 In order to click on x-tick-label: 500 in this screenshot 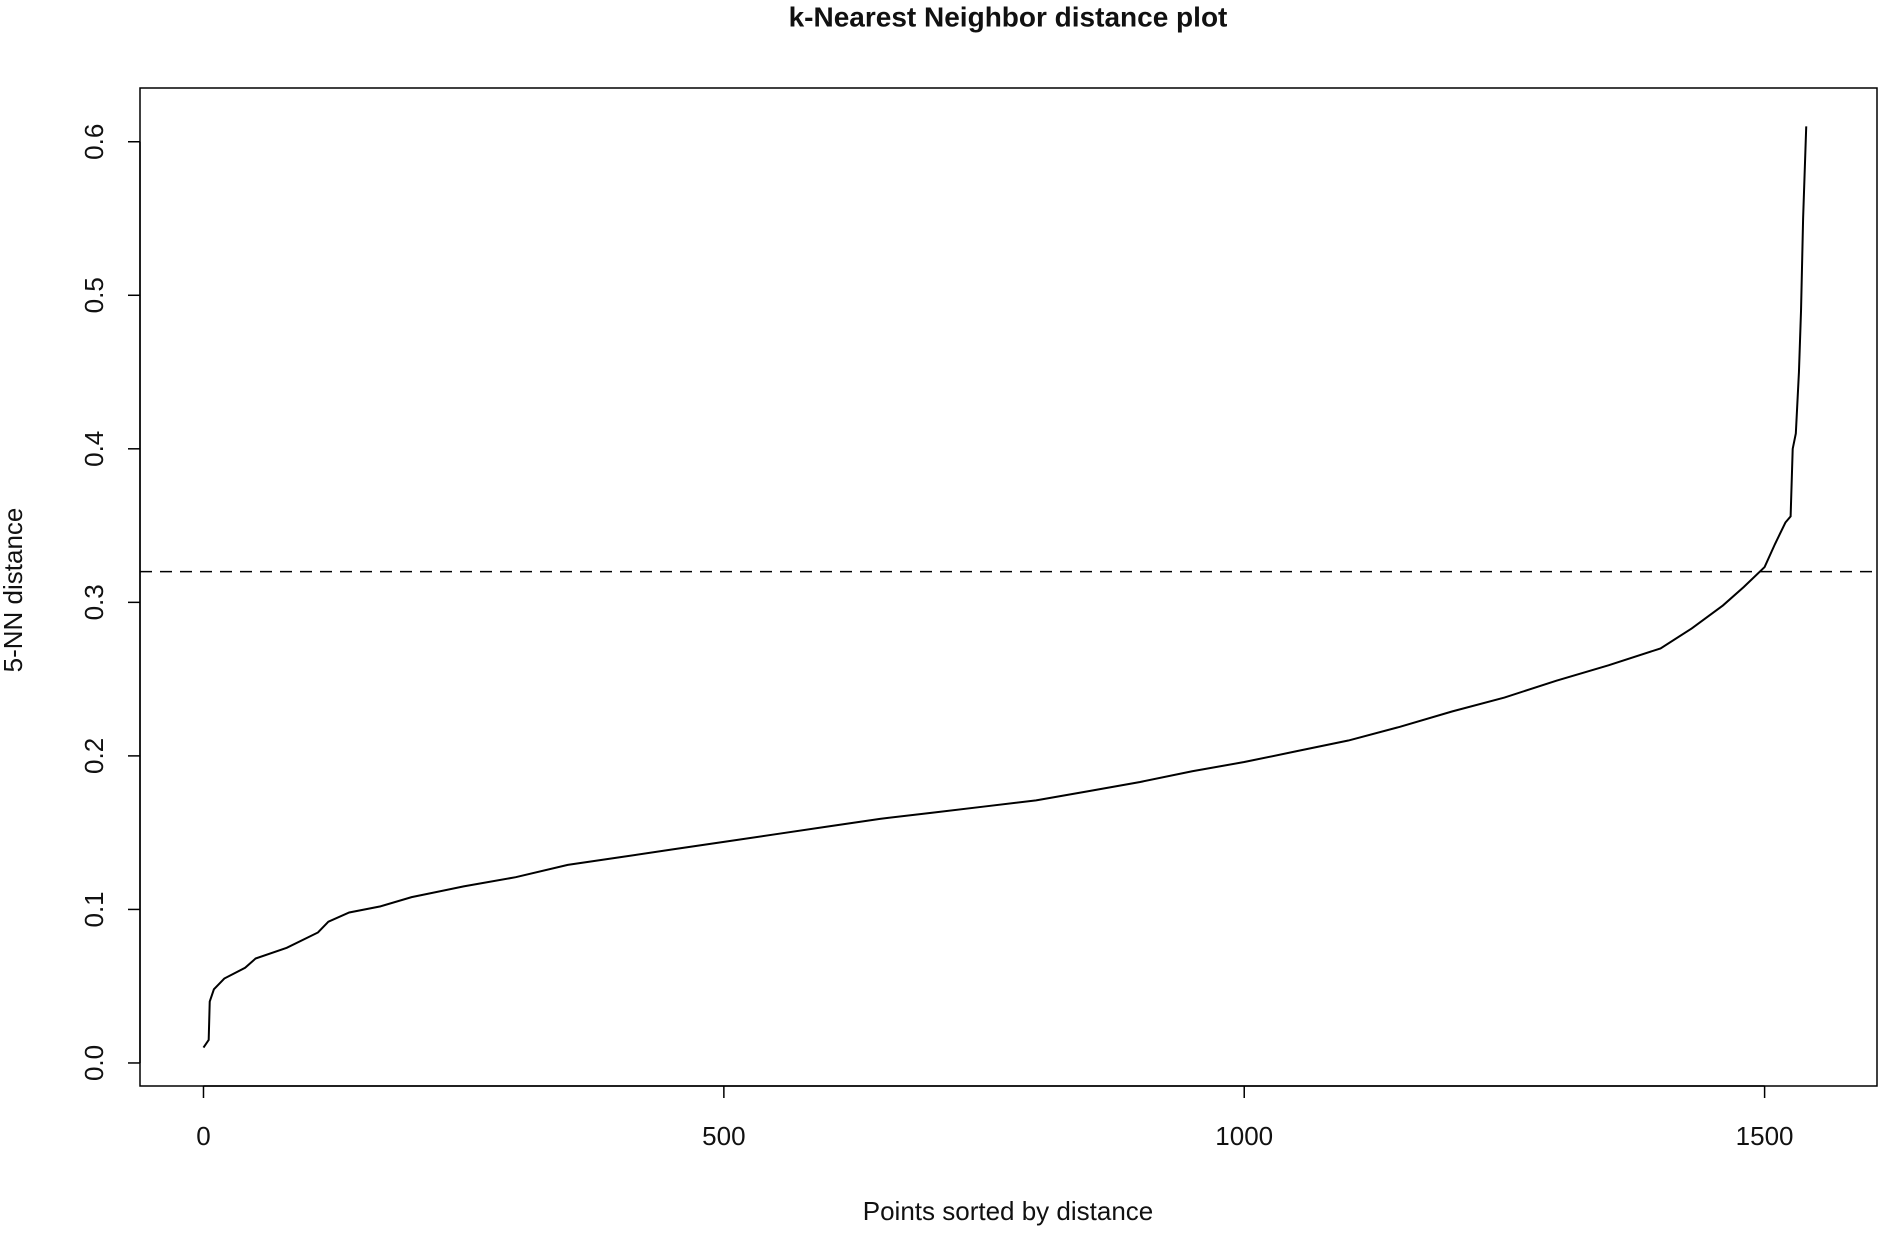, I will do `click(723, 1136)`.